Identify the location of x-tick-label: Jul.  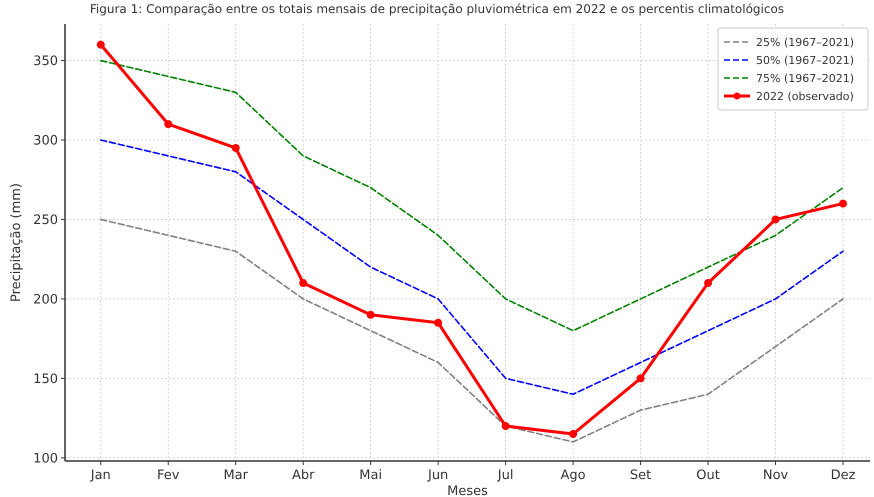
(505, 475).